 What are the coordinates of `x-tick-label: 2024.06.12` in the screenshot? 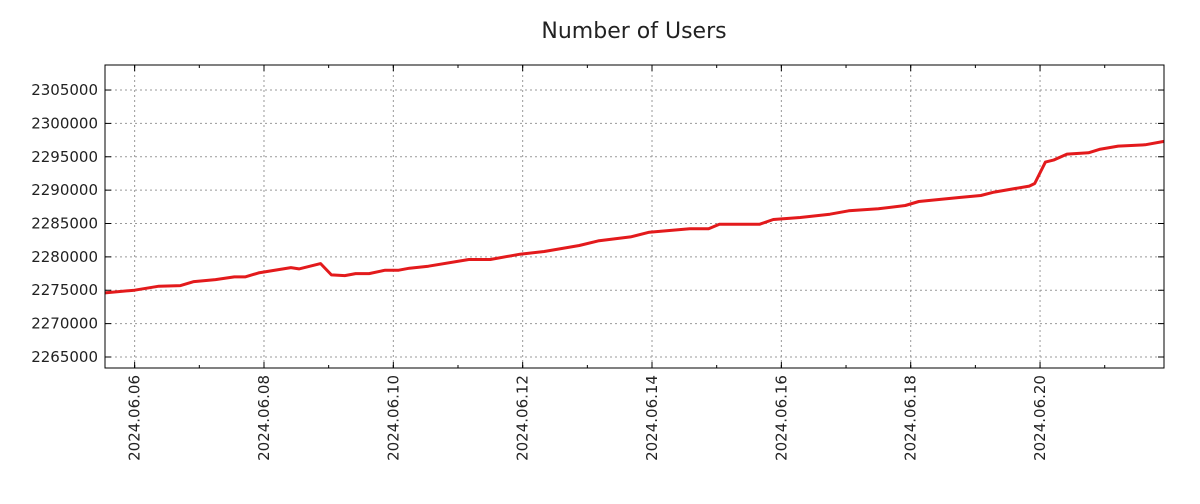 It's located at (523, 418).